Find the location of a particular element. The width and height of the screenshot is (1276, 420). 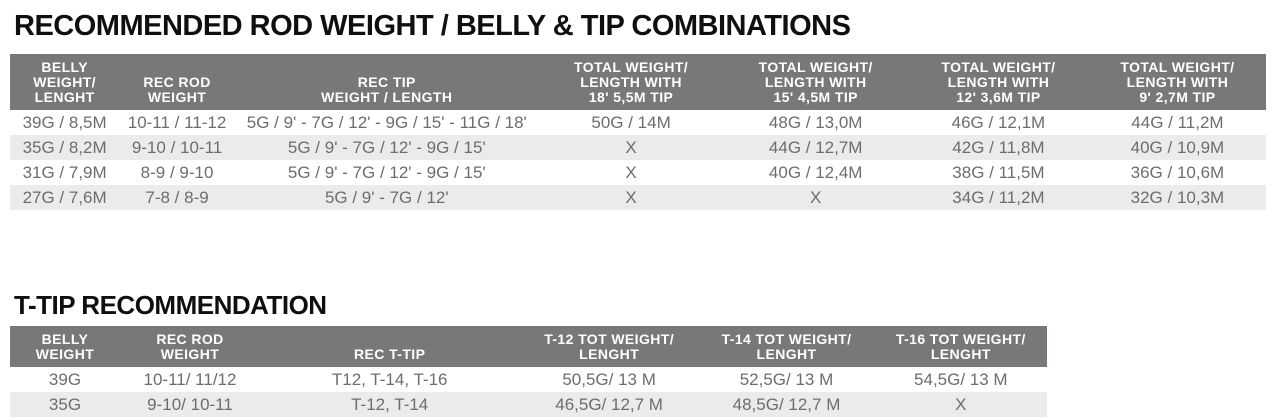

section-title-t-tip-recommendation: T-TIP RECOMMENDATION is located at coordinates (170, 305).